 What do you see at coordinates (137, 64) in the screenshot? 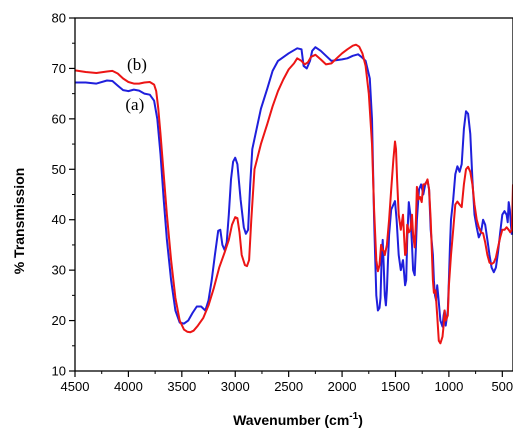
I see `series-label-b: (b)` at bounding box center [137, 64].